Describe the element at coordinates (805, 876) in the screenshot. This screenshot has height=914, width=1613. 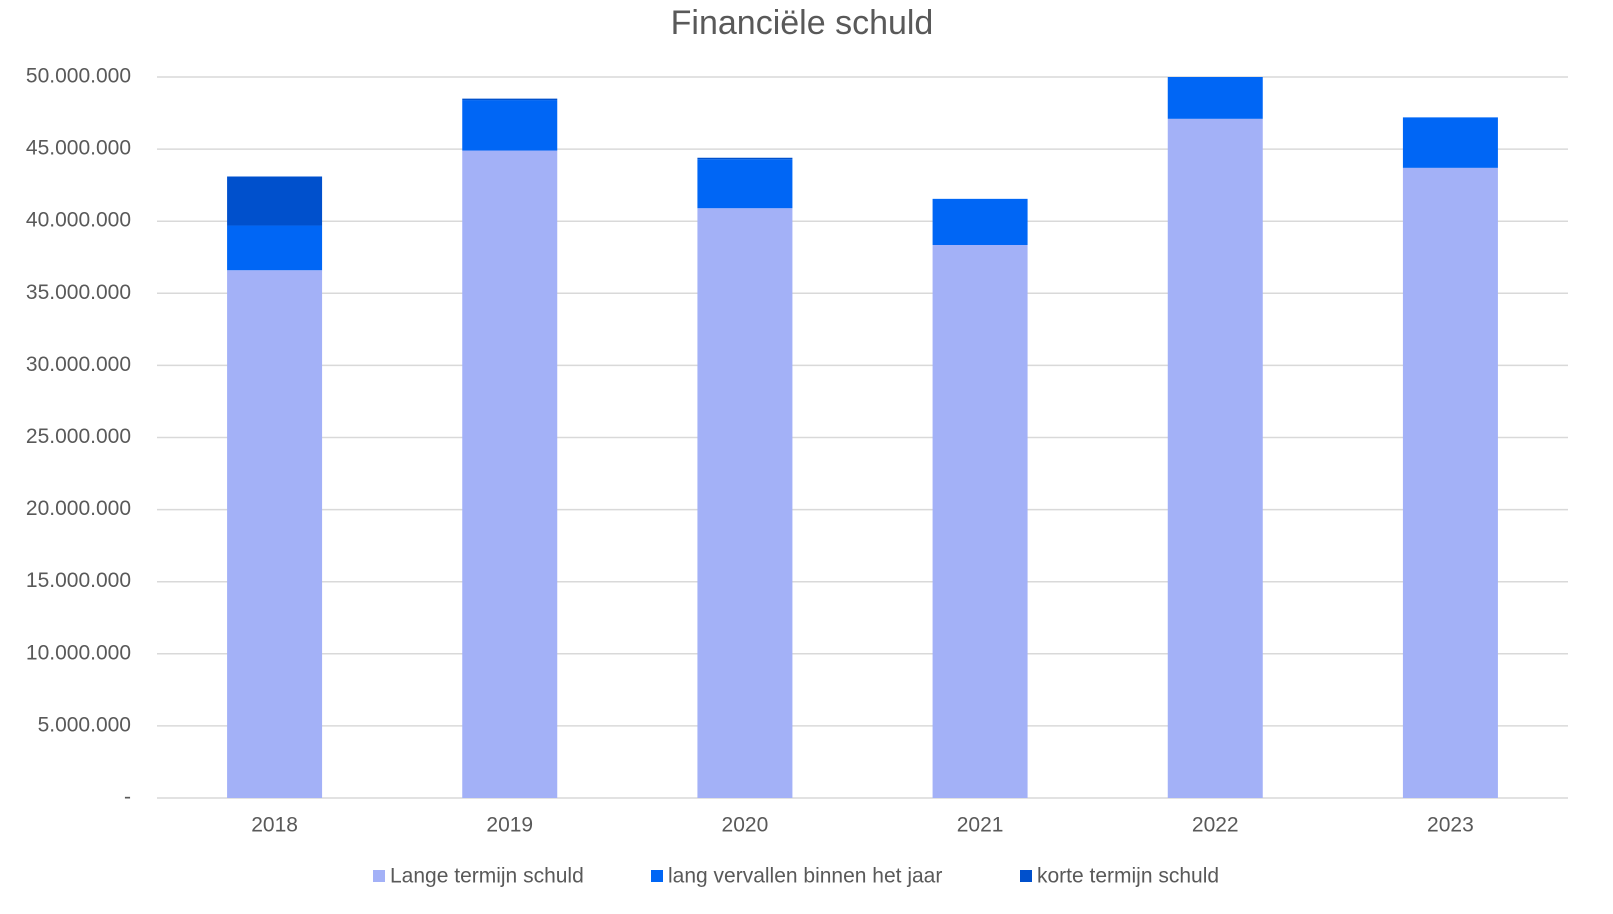
I see `legend-label: lang vervallen binnen het jaar` at that location.